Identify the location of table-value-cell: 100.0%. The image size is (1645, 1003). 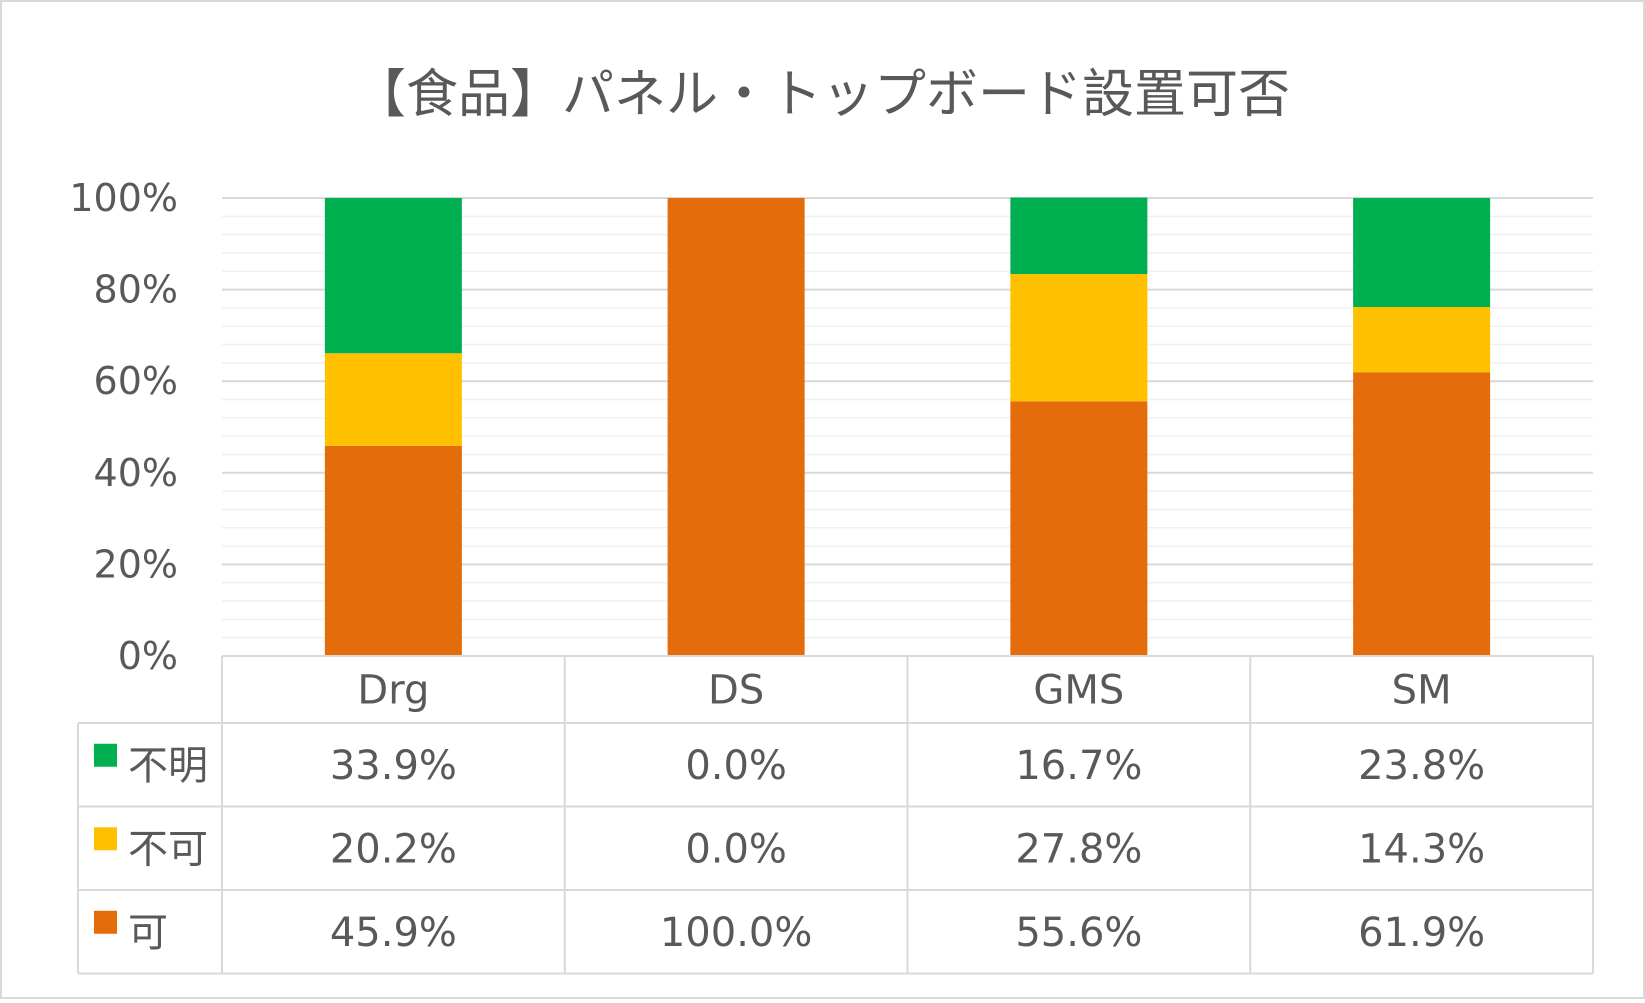
(736, 933).